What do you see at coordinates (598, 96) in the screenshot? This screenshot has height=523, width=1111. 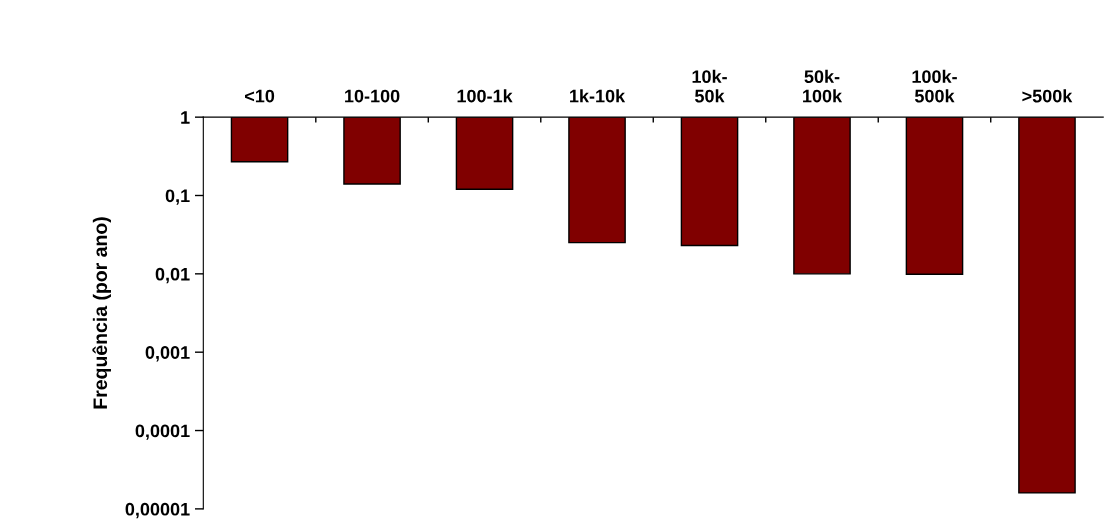 I see `x-tick-label: 1k-10k` at bounding box center [598, 96].